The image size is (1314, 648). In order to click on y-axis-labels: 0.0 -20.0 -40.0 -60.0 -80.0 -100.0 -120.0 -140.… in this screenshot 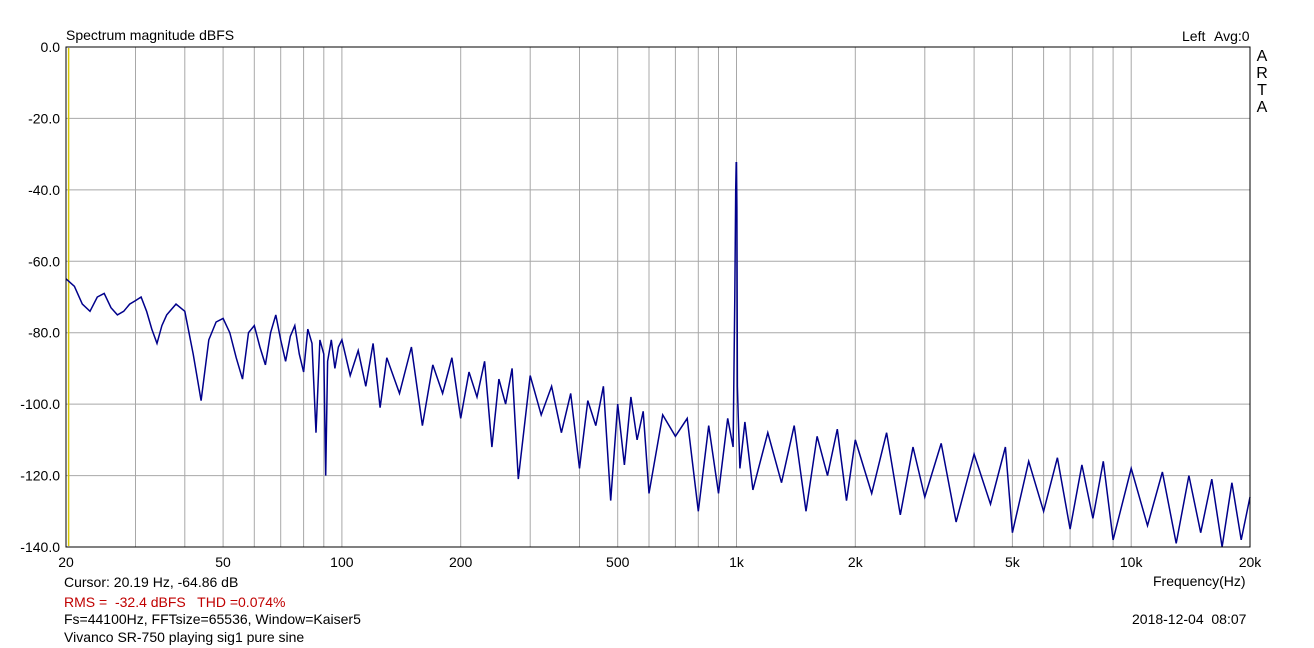, I will do `click(40, 297)`.